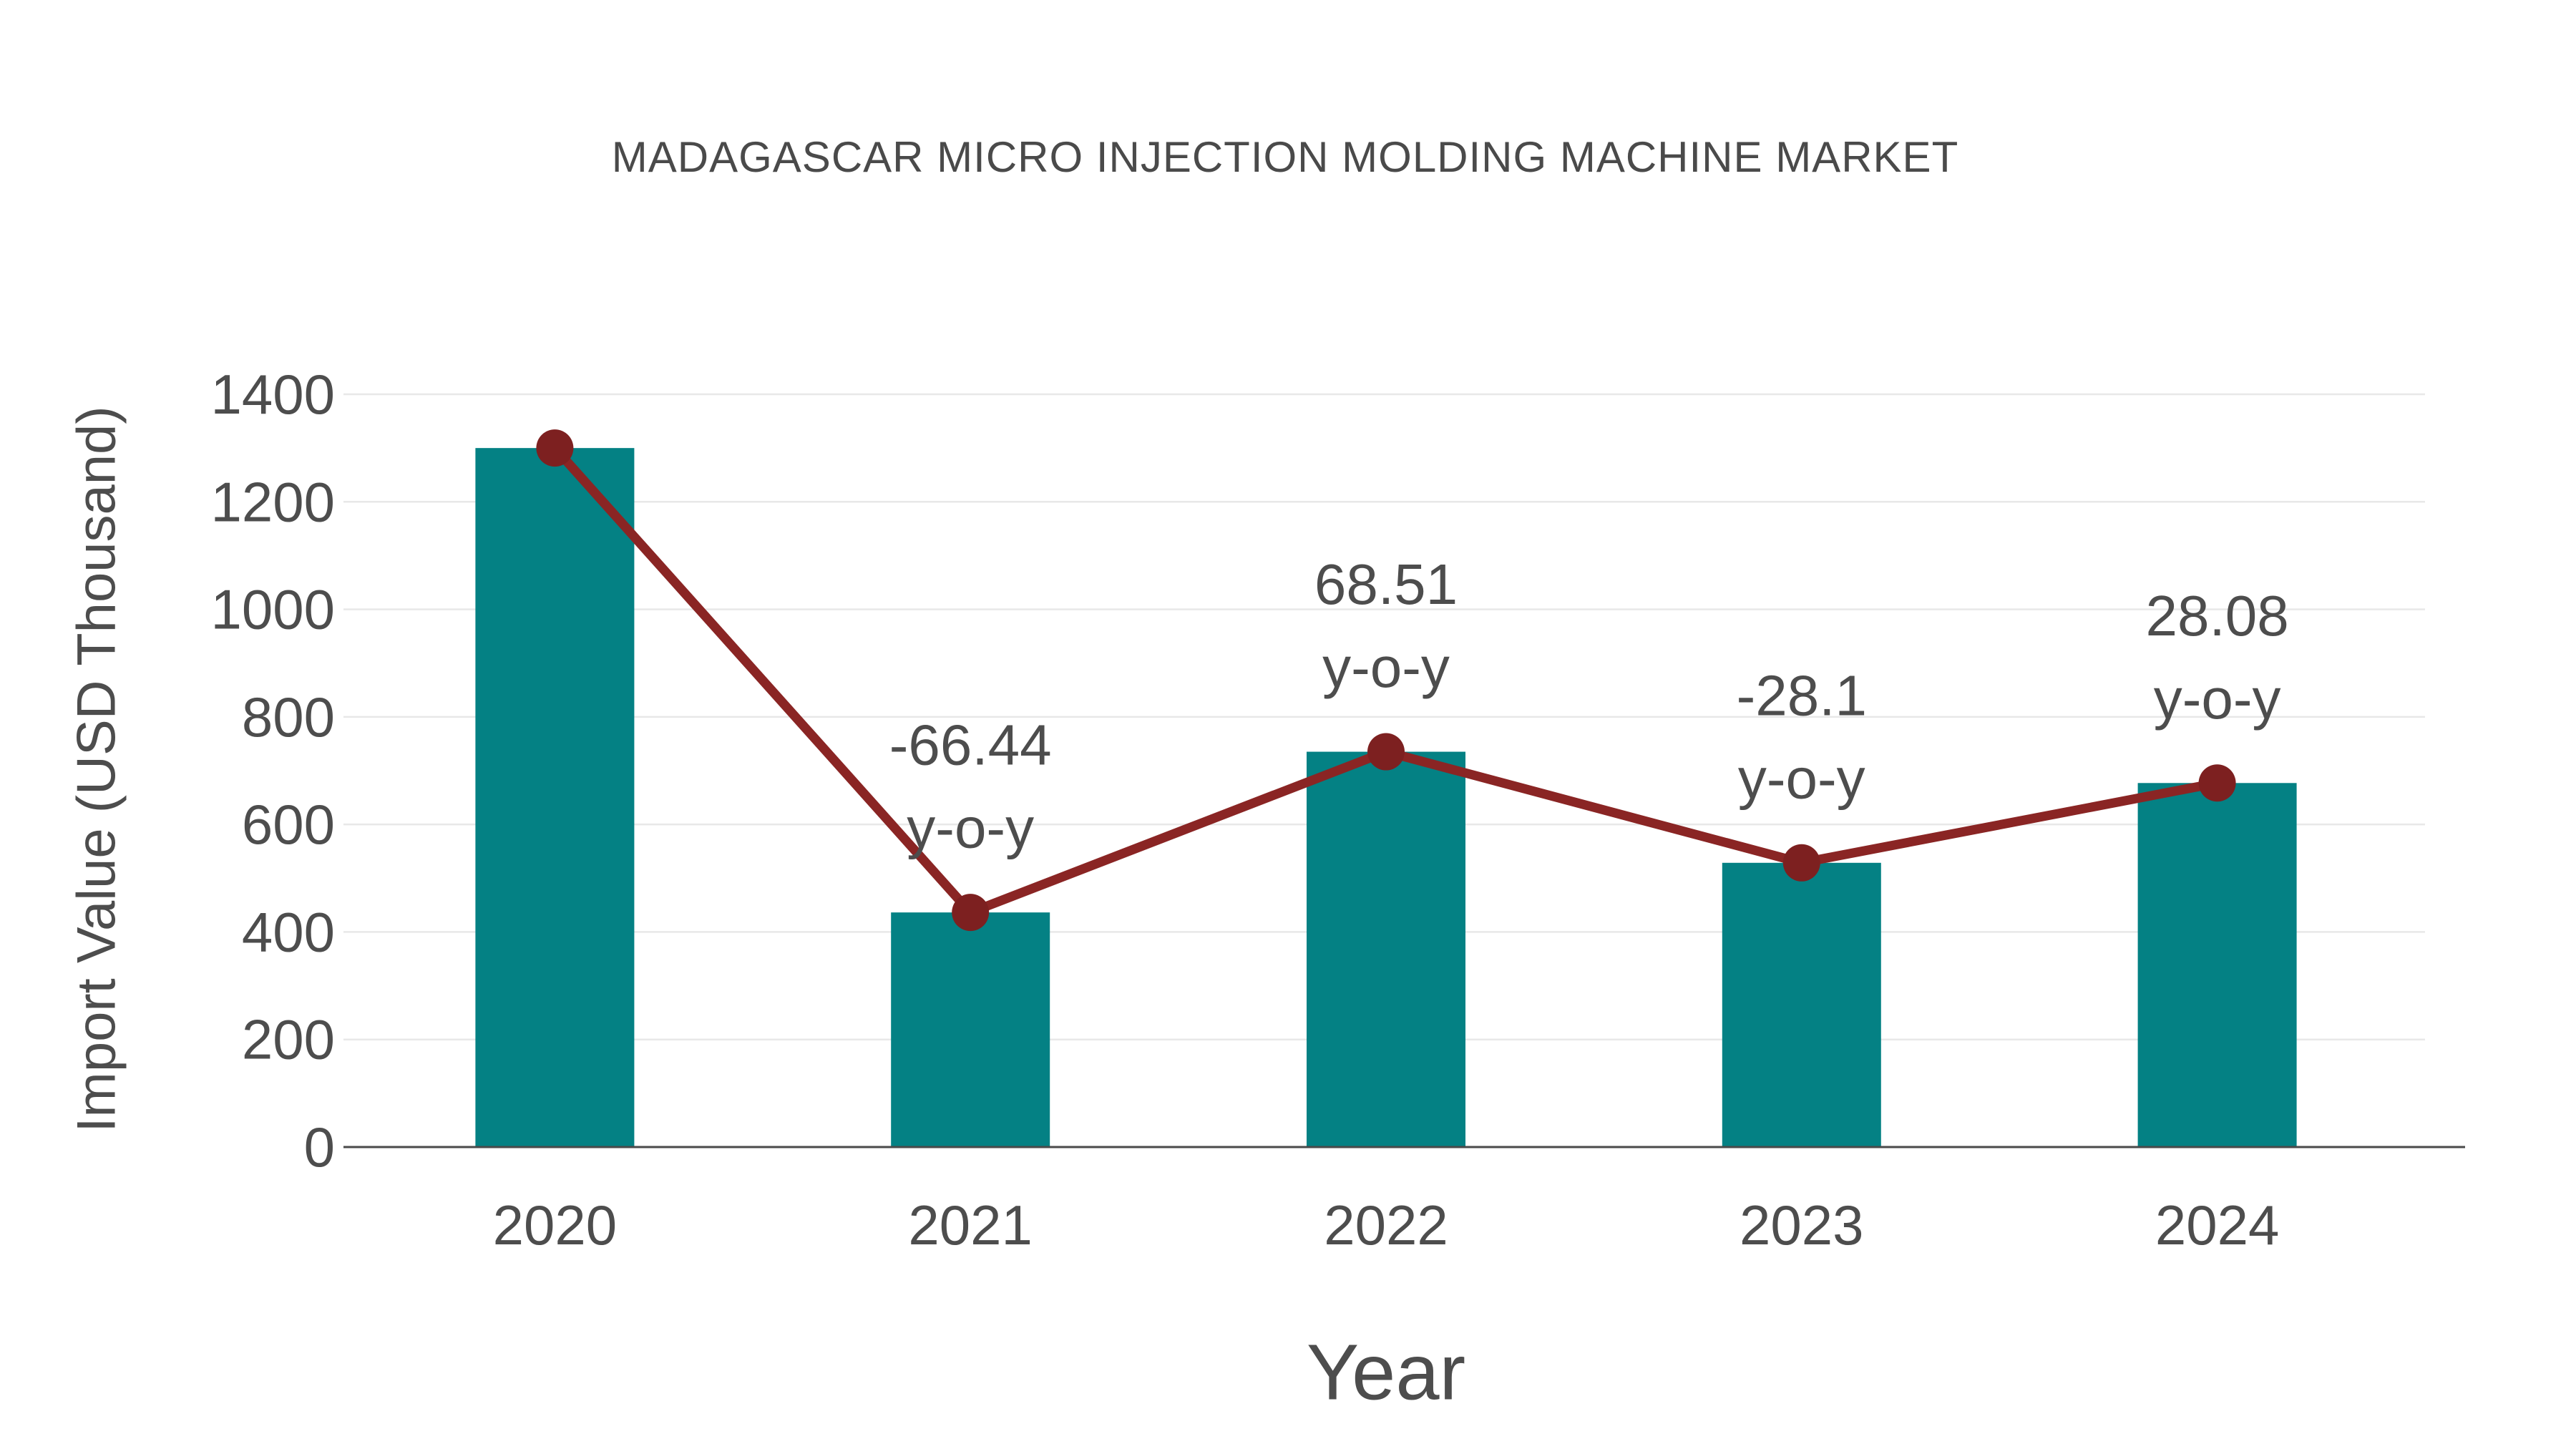  I want to click on y-tick-label: 800, so click(288, 717).